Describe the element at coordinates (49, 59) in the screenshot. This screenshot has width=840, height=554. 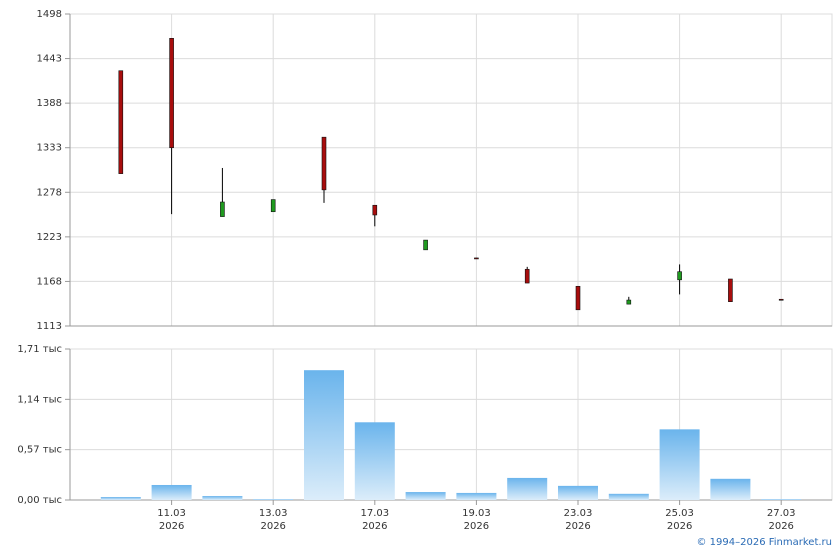
I see `y-tick-label: 1443` at that location.